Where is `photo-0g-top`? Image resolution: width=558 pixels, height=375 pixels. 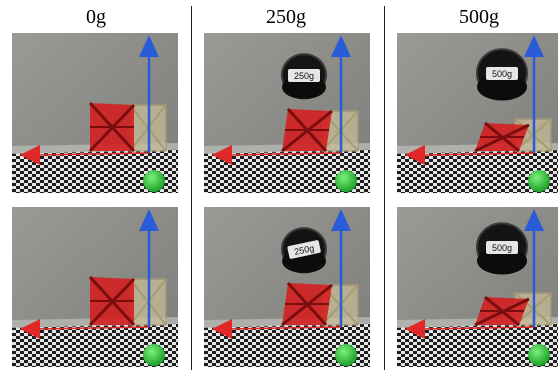 photo-0g-top is located at coordinates (95, 113).